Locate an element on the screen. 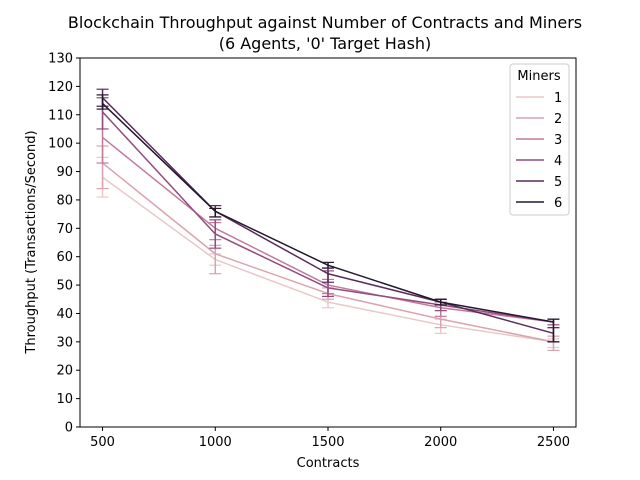 Image resolution: width=640 pixels, height=480 pixels. legend-label: 3 is located at coordinates (558, 140).